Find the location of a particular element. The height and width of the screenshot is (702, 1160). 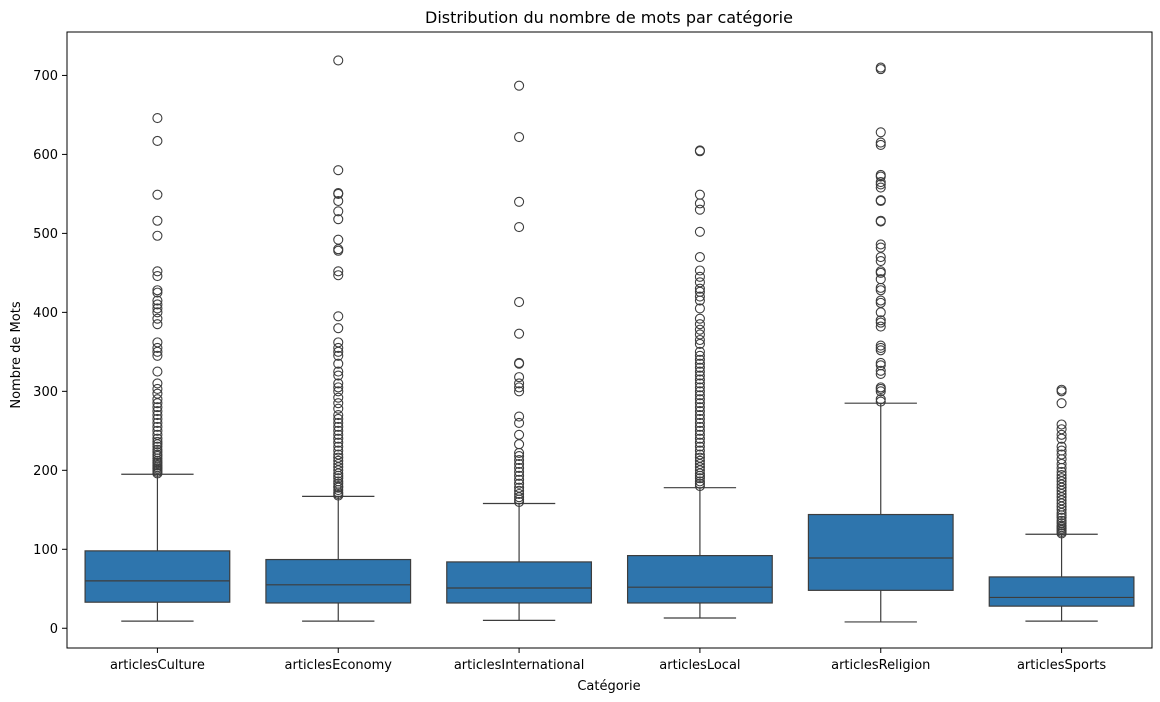

y-tick-label: 200 is located at coordinates (45, 471).